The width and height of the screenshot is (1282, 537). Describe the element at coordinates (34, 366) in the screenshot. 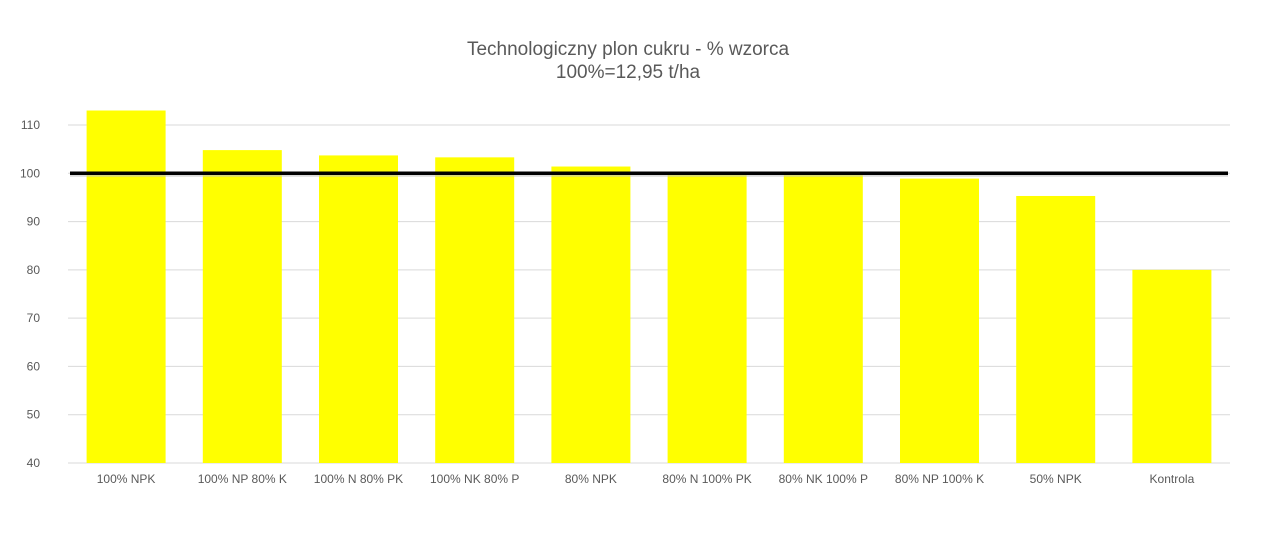

I see `y-tick-label: 60` at that location.